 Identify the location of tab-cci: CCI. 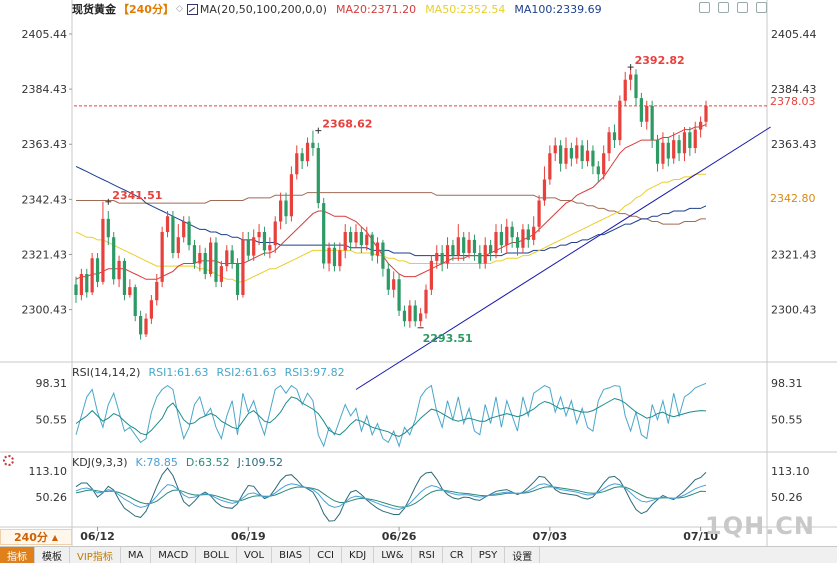
(326, 555).